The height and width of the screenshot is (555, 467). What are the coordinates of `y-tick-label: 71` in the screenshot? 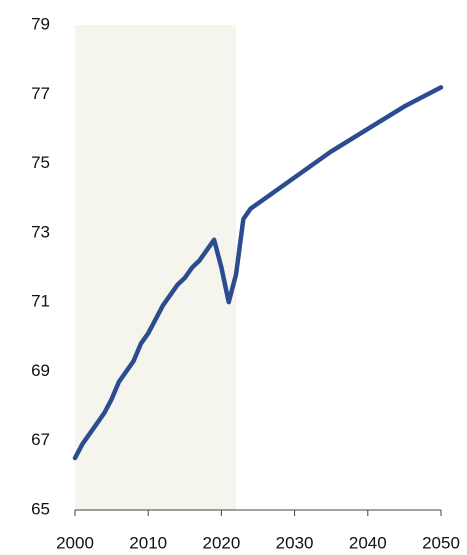 It's located at (40, 301).